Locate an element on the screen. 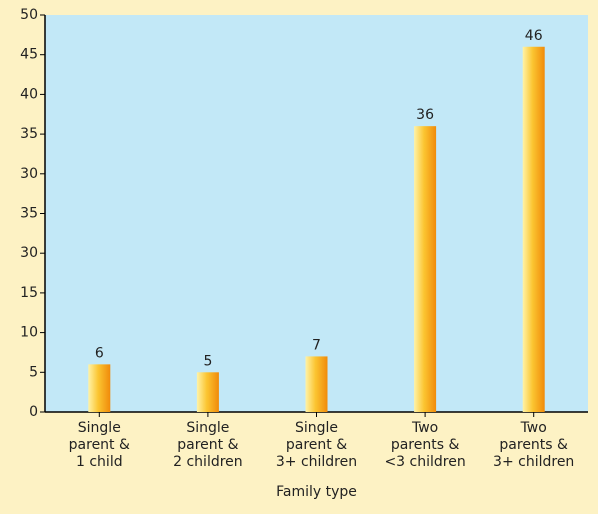  data-label: 36 is located at coordinates (425, 115).